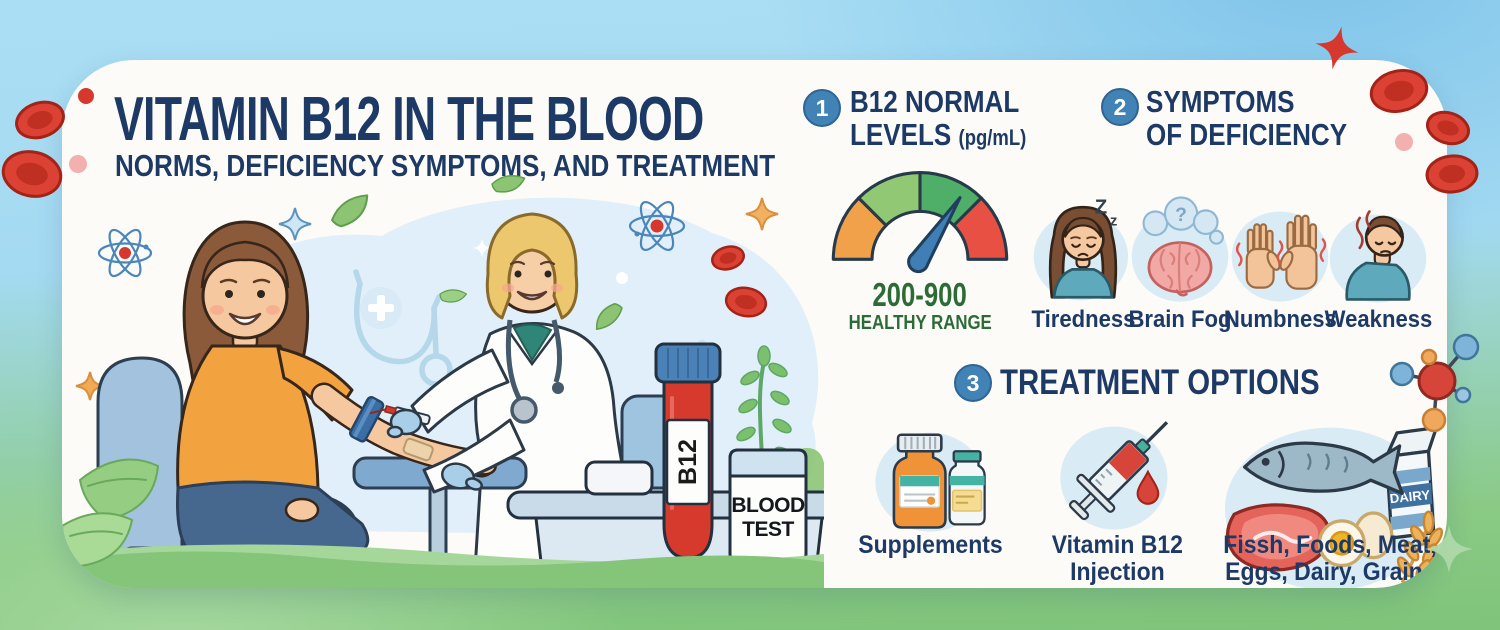 This screenshot has height=630, width=1500. I want to click on healthy-range-value: 200-900, so click(920, 295).